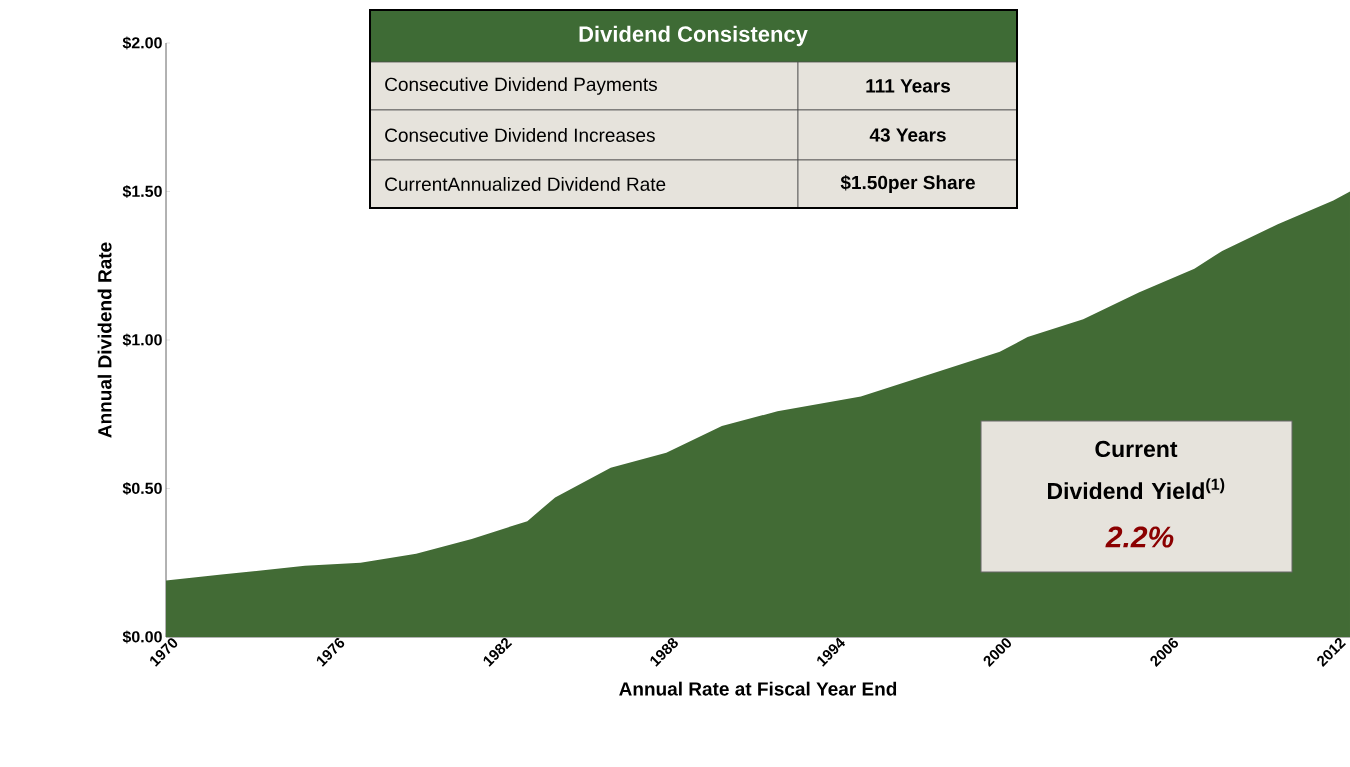  What do you see at coordinates (104, 340) in the screenshot?
I see `y-axis-title: Annual Dividend Rate` at bounding box center [104, 340].